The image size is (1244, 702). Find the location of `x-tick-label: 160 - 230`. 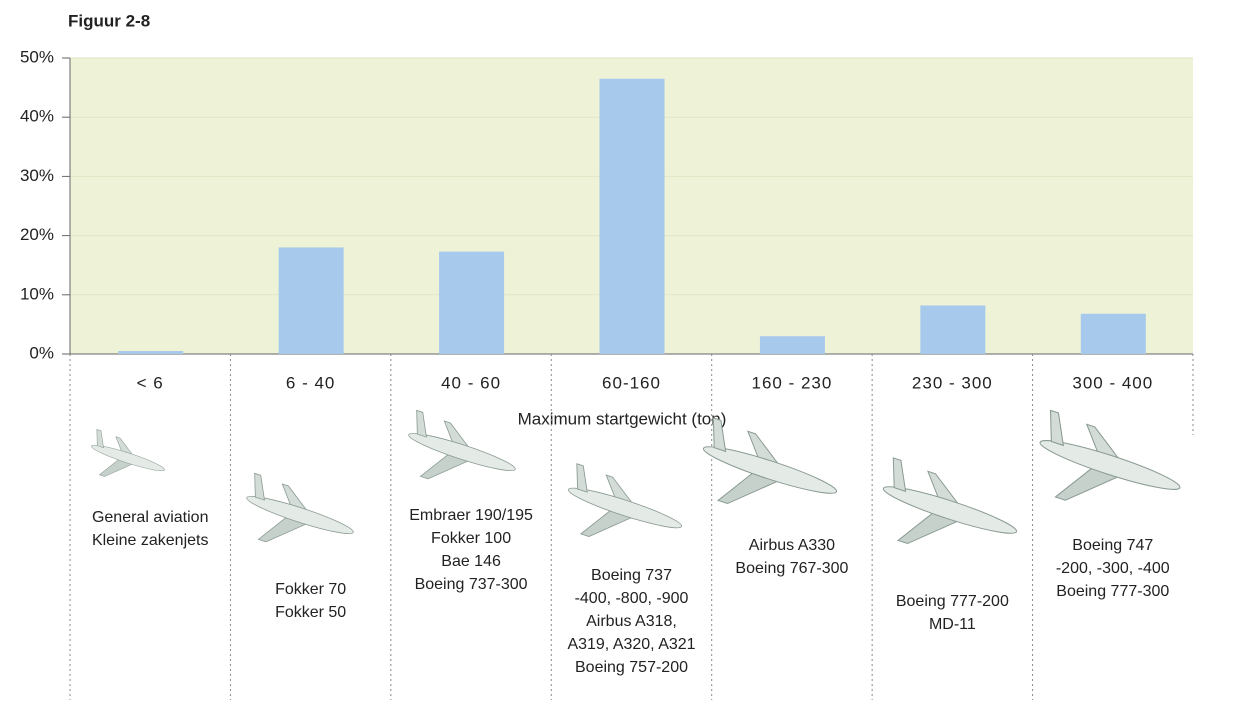

x-tick-label: 160 - 230 is located at coordinates (792, 382).